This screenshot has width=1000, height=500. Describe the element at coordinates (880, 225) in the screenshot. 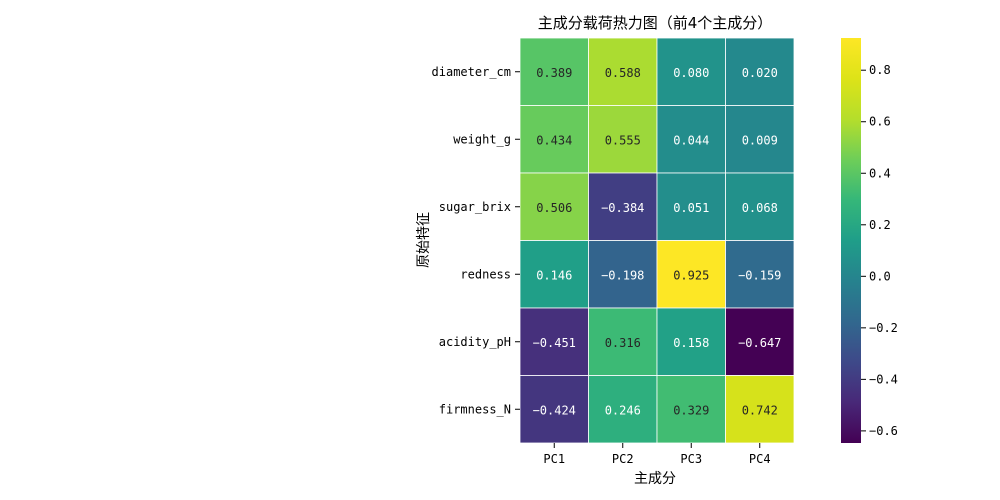

I see `colorbar-tick-label: 0.2` at that location.